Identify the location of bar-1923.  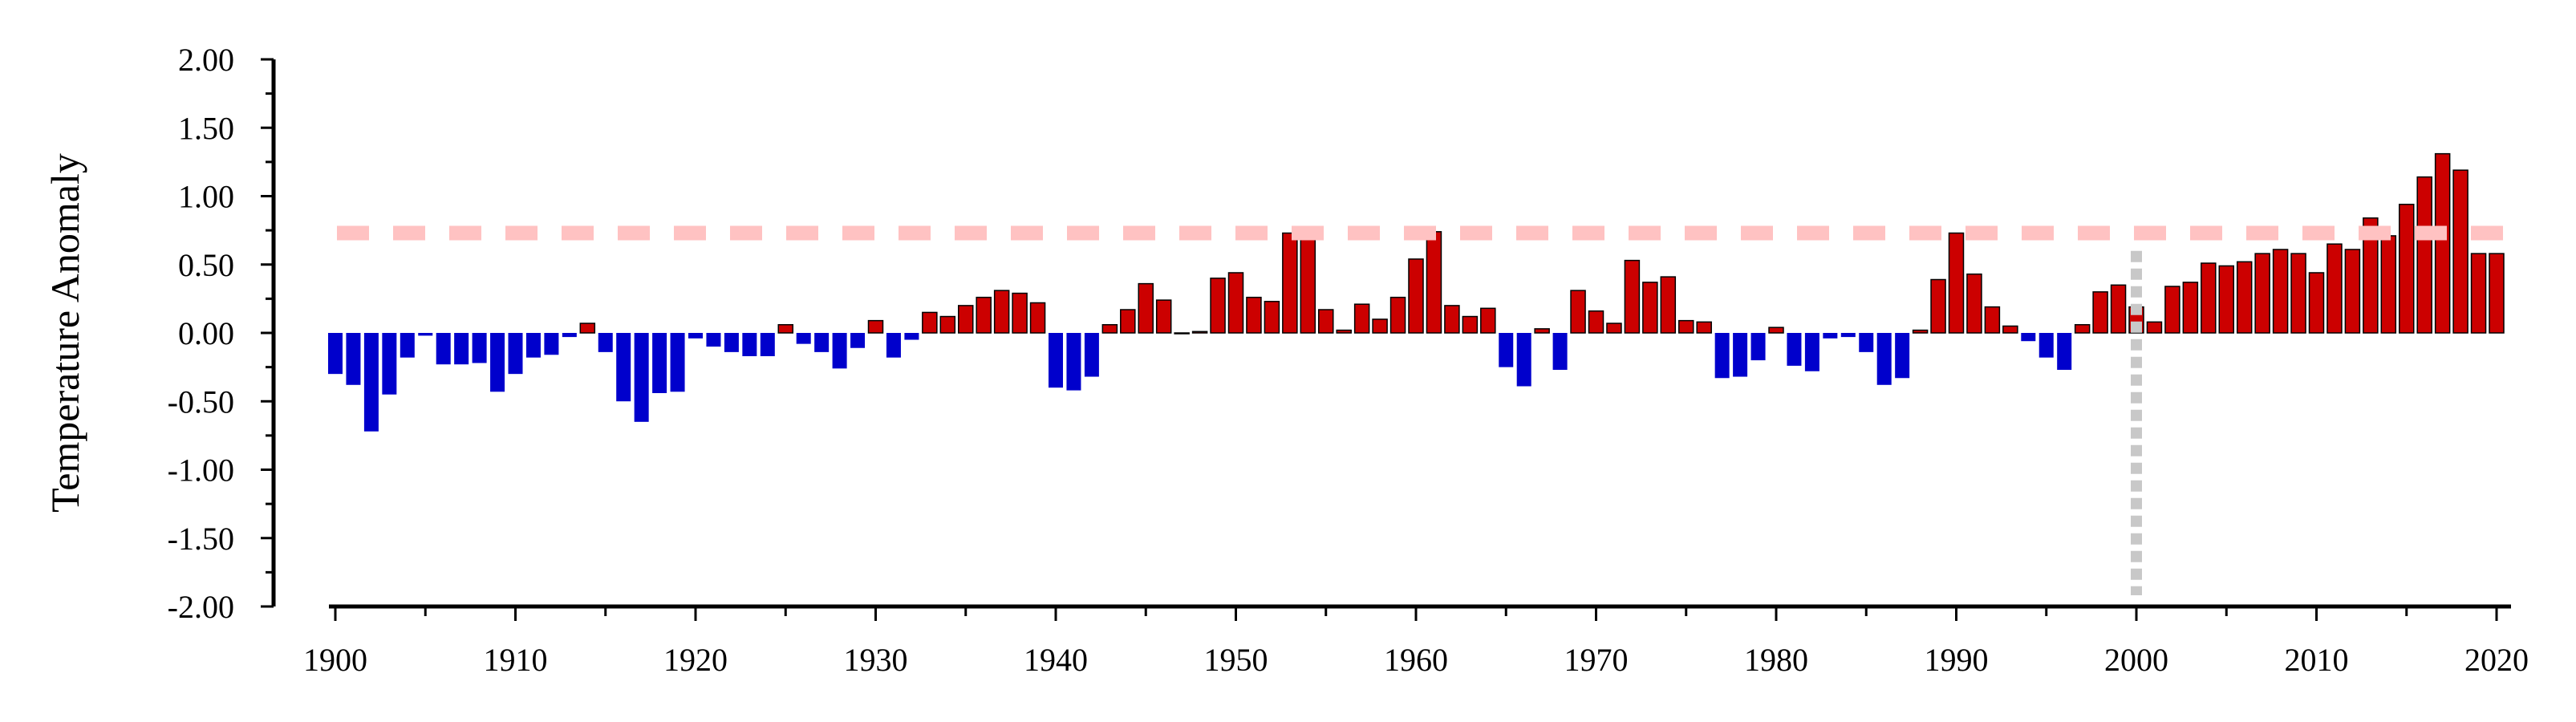
(749, 344).